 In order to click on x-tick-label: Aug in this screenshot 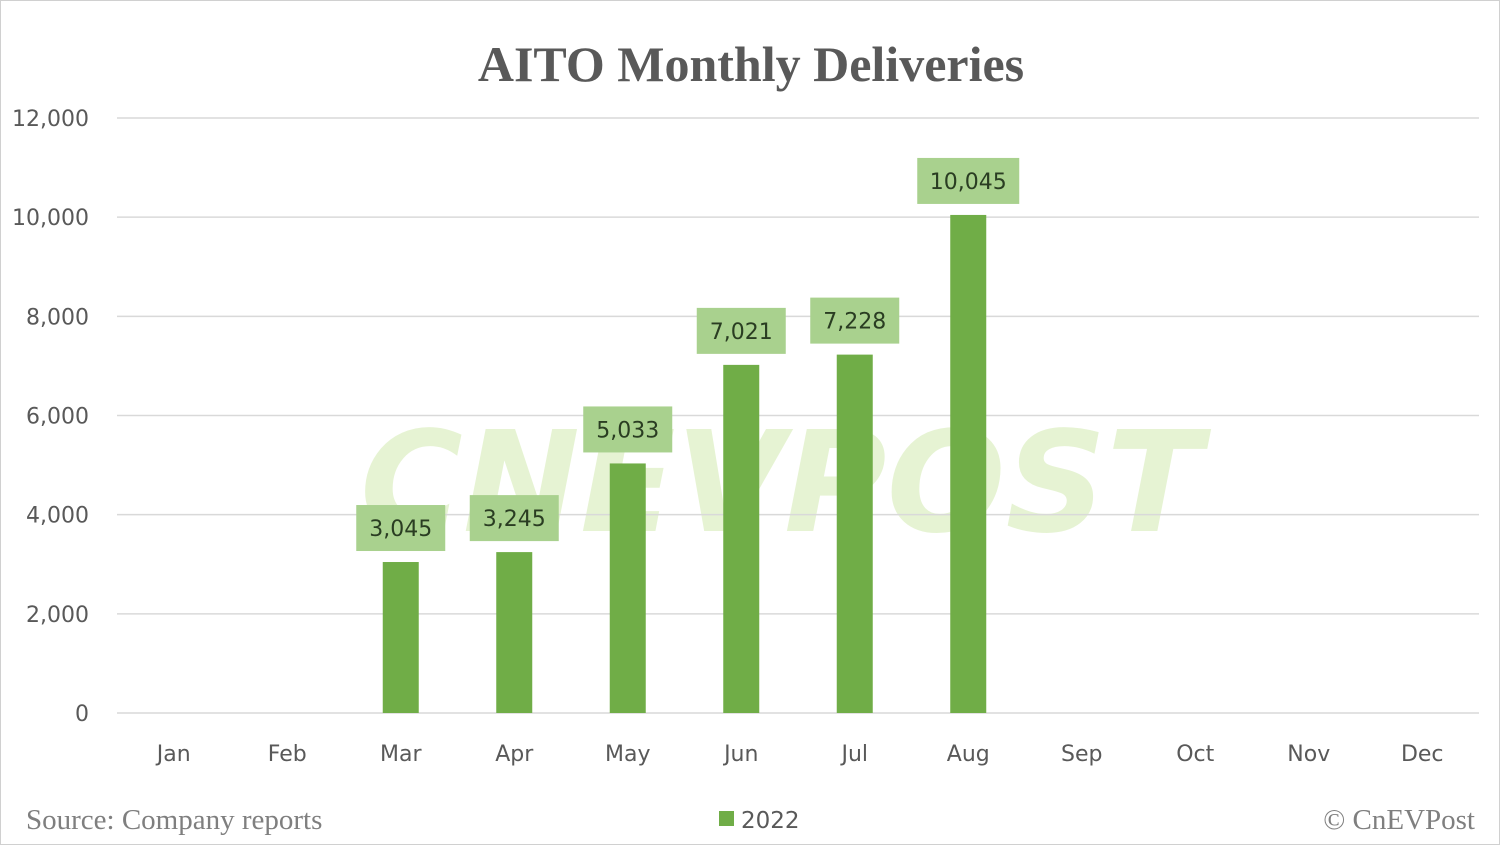, I will do `click(968, 754)`.